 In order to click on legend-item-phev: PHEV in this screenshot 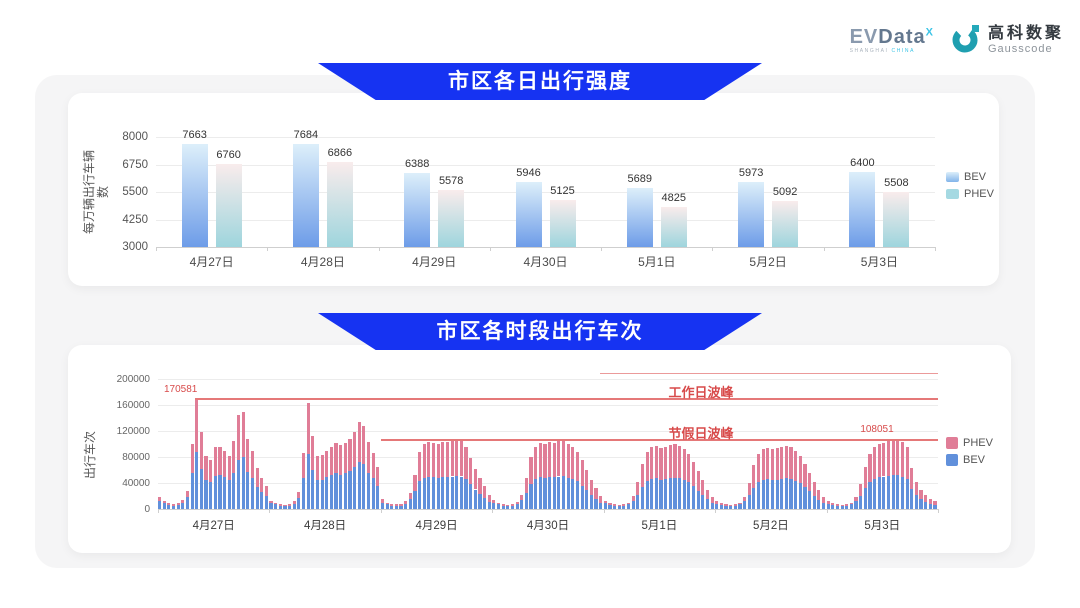, I will do `click(969, 443)`.